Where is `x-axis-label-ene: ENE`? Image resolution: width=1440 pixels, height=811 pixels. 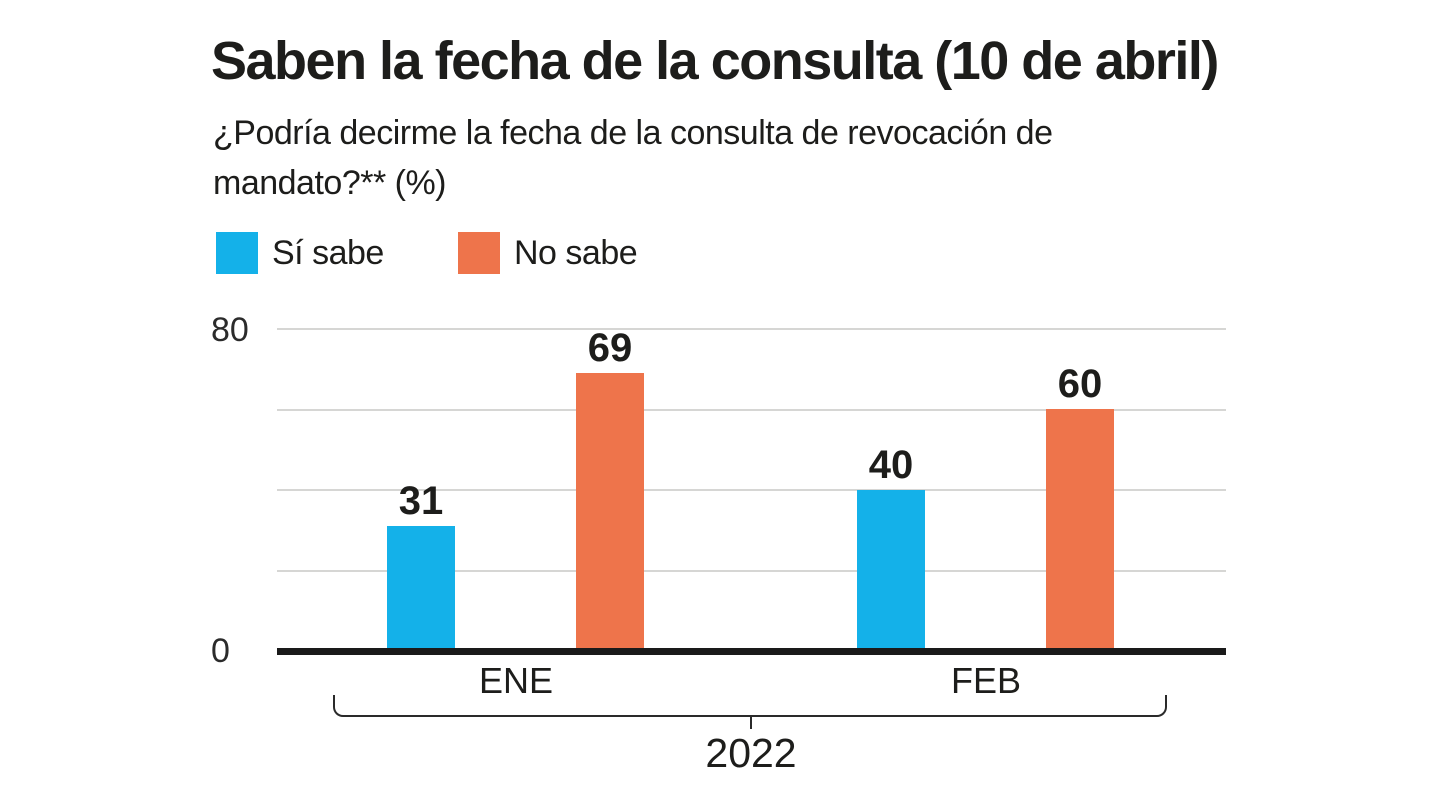 x-axis-label-ene: ENE is located at coordinates (516, 680).